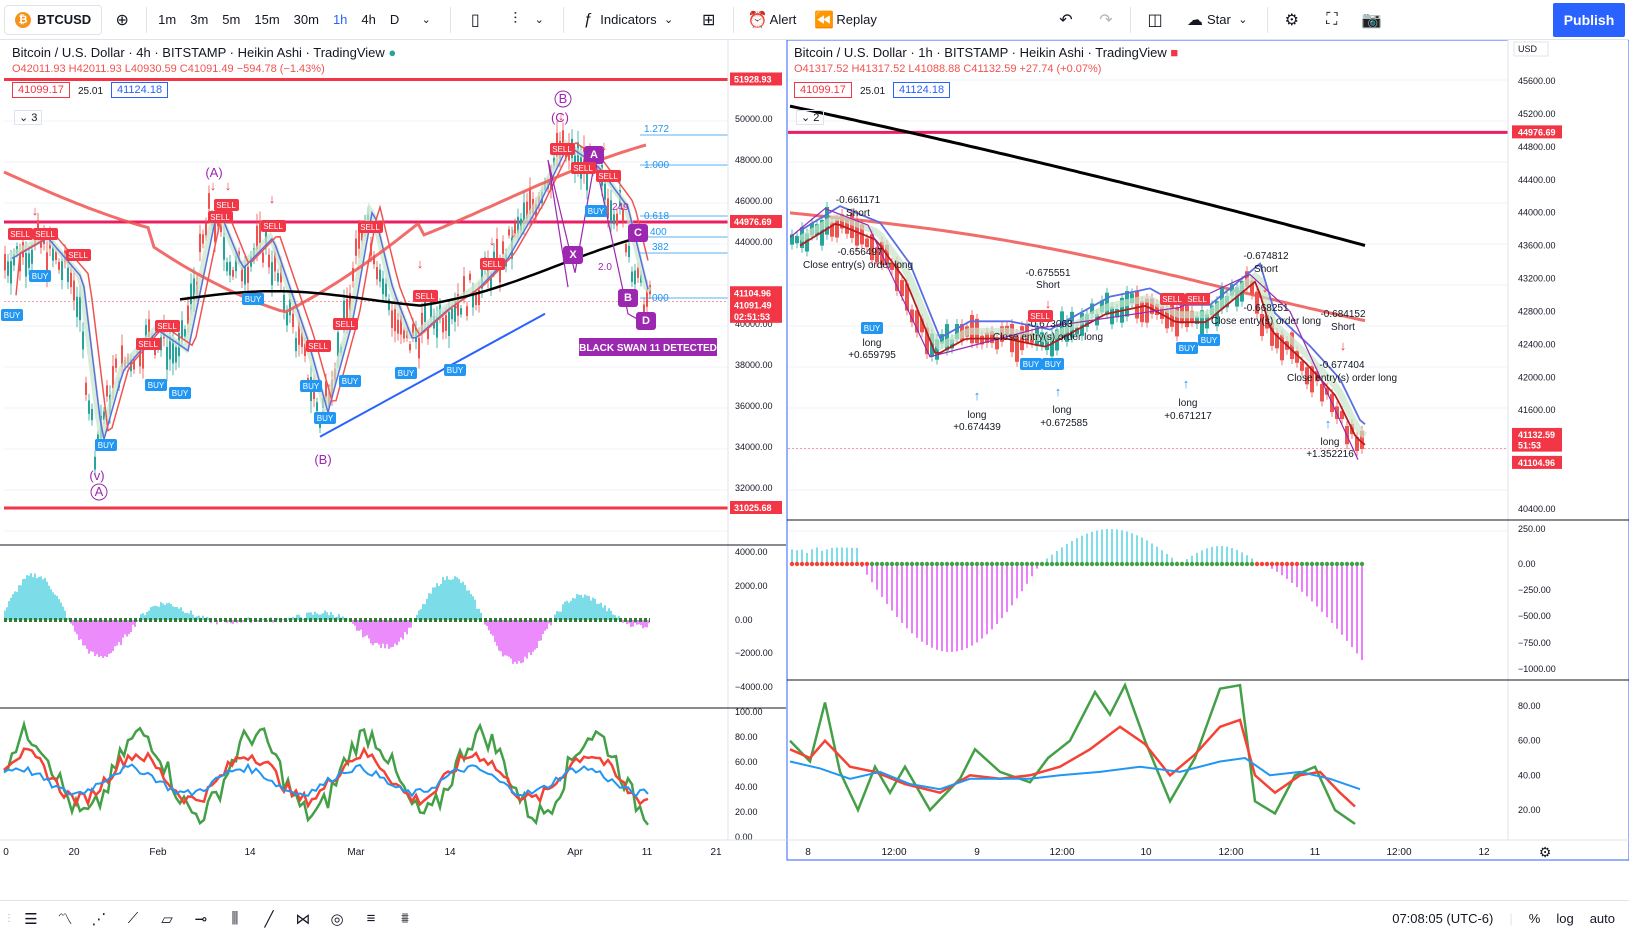 This screenshot has height=936, width=1629. What do you see at coordinates (1588, 19) in the screenshot?
I see `publish-button: Publish` at bounding box center [1588, 19].